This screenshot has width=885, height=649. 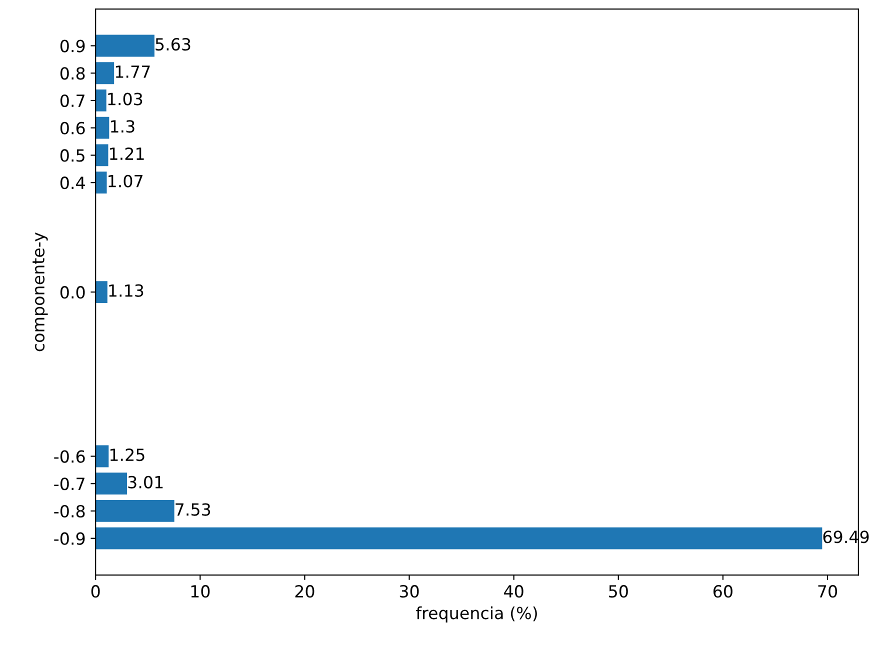 I want to click on x-tick-label: 20, so click(x=304, y=591).